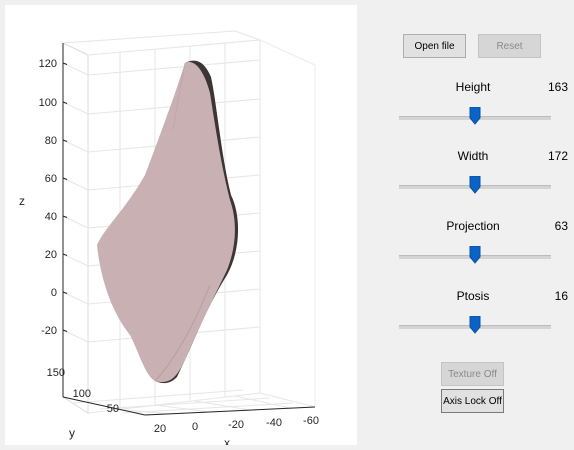 The height and width of the screenshot is (450, 574). What do you see at coordinates (475, 326) in the screenshot?
I see `slider-ptosis` at bounding box center [475, 326].